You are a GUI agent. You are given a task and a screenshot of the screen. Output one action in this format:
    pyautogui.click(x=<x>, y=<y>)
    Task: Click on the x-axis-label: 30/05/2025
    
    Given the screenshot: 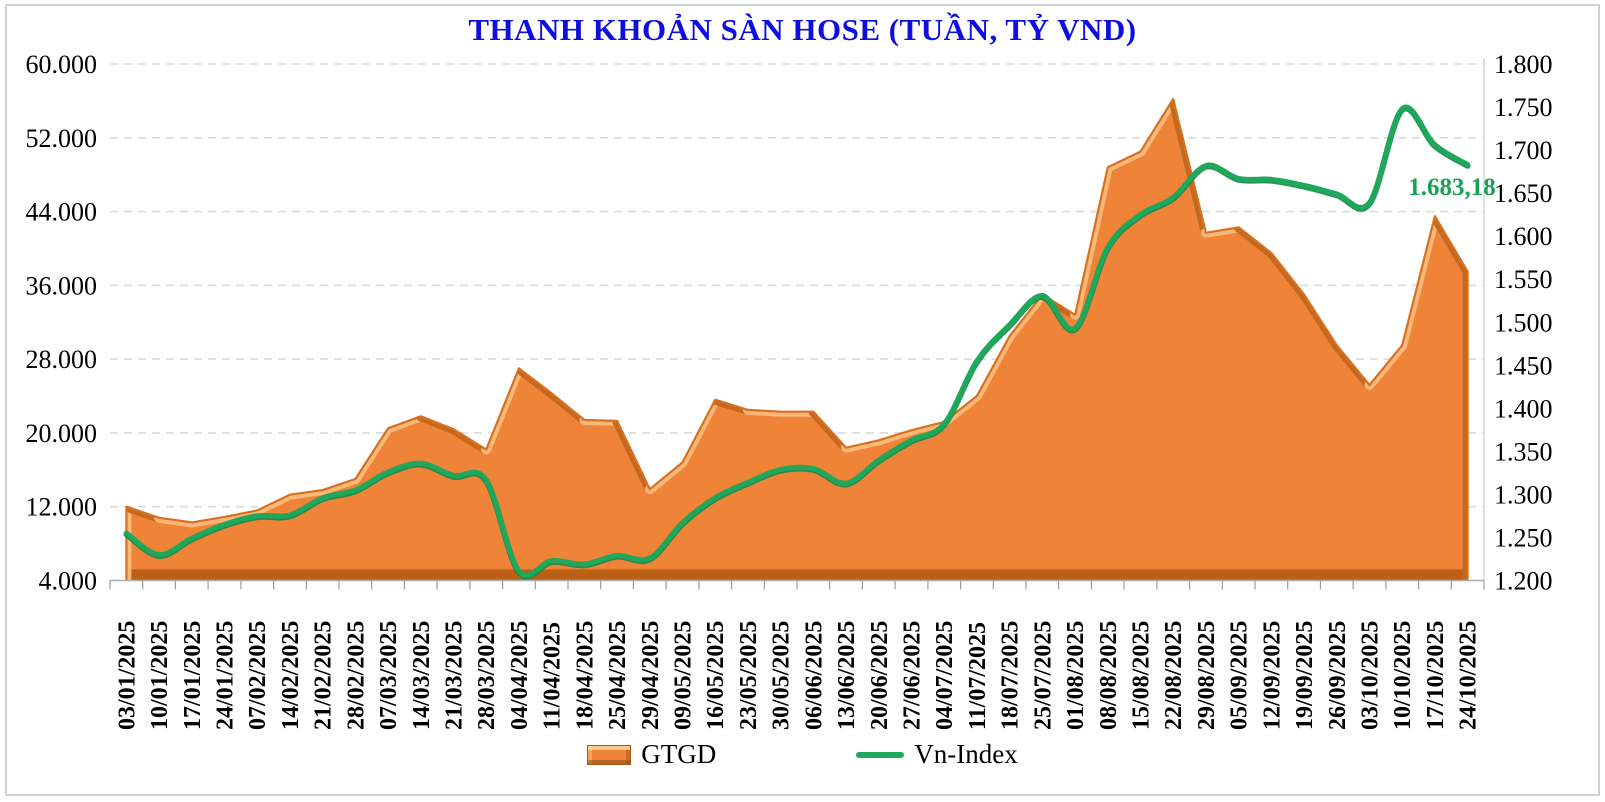 What is the action you would take?
    pyautogui.click(x=782, y=675)
    